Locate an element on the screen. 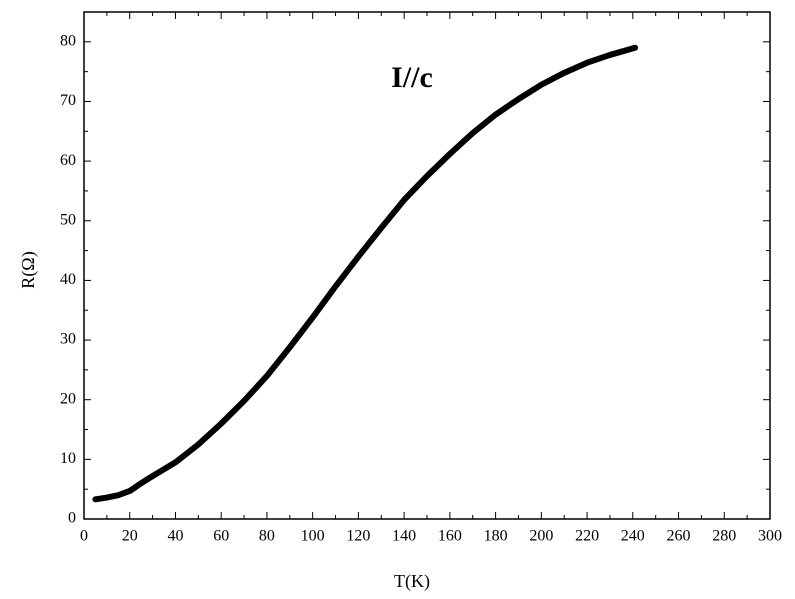  y-tick-label: 60 is located at coordinates (68, 160).